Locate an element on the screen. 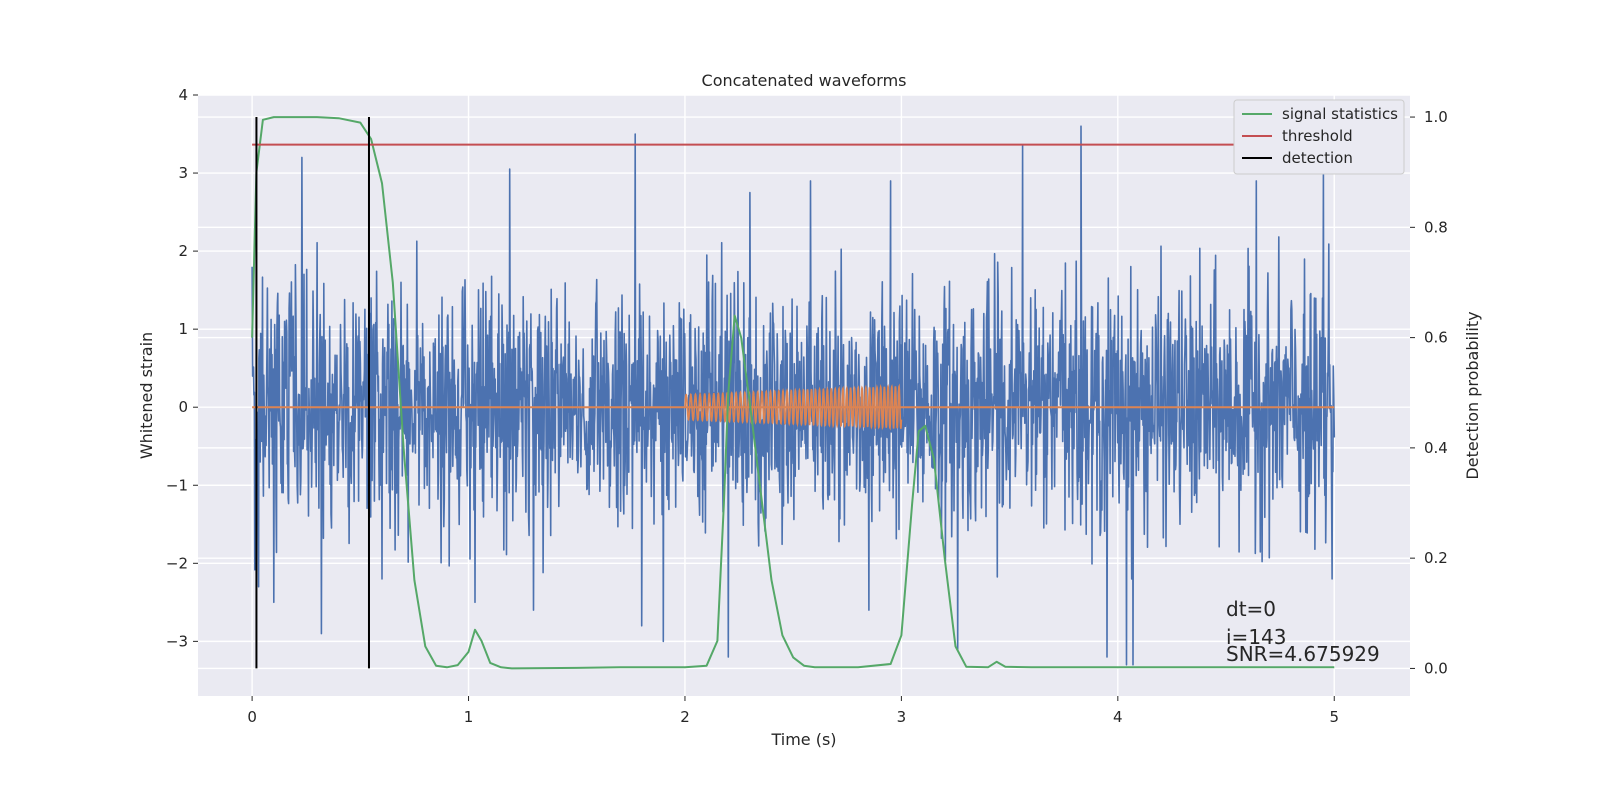 The image size is (1600, 800). x-axis-label: Time (s) is located at coordinates (803, 739).